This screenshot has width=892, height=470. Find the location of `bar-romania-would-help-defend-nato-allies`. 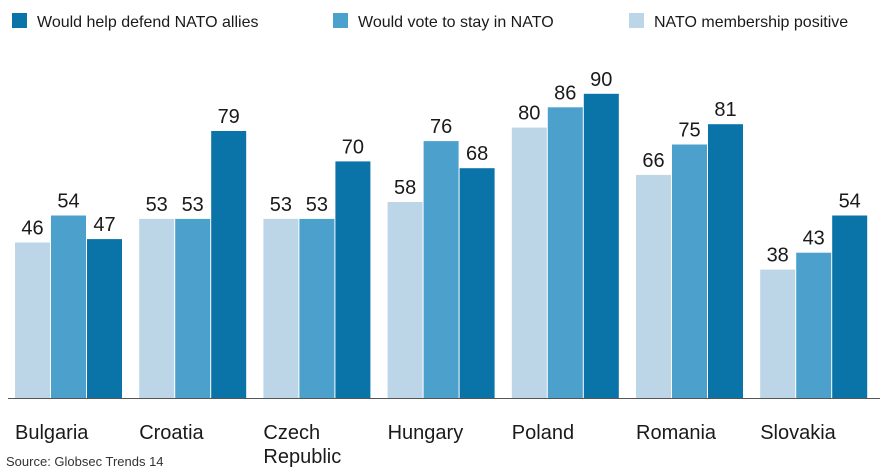

bar-romania-would-help-defend-nato-allies is located at coordinates (725, 261).